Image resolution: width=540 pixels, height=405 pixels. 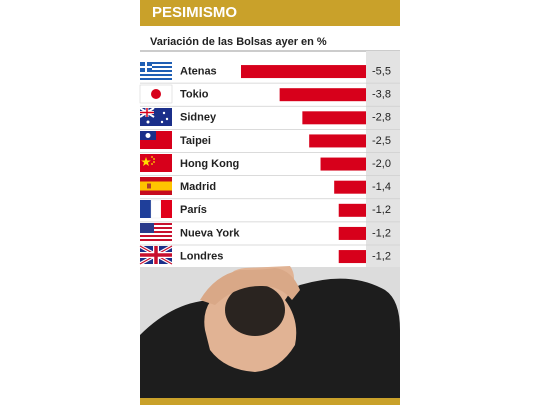 What do you see at coordinates (381, 141) in the screenshot?
I see `value-label: -2,5` at bounding box center [381, 141].